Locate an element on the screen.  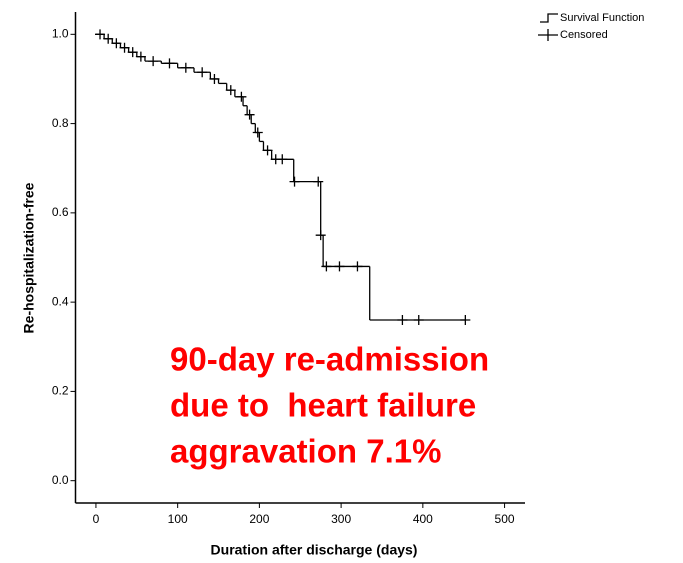
y-tick-label: 0.4 is located at coordinates (60, 301).